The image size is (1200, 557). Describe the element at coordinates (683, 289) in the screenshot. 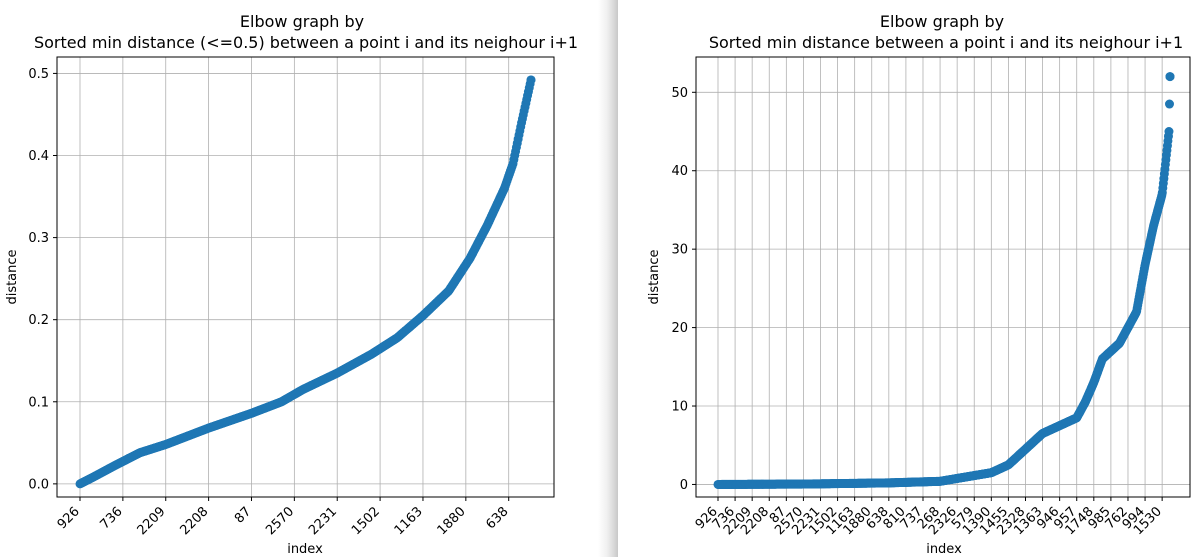

I see `y-axis-ticks: 0 10 20 30 40 50` at that location.